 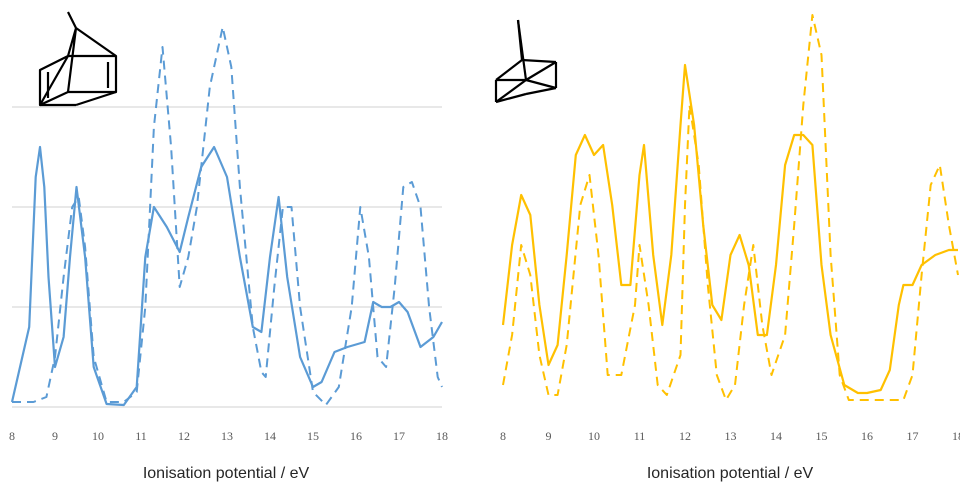 I want to click on right-x-axis-label: Ionisation potential / eV, so click(x=730, y=473).